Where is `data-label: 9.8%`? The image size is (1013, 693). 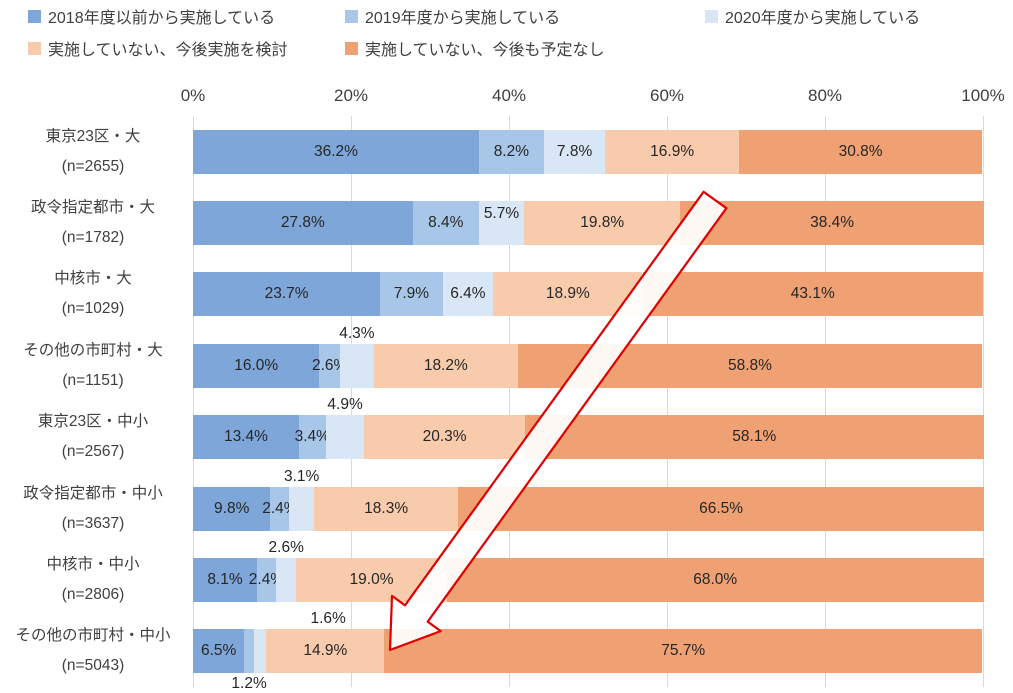 data-label: 9.8% is located at coordinates (232, 508).